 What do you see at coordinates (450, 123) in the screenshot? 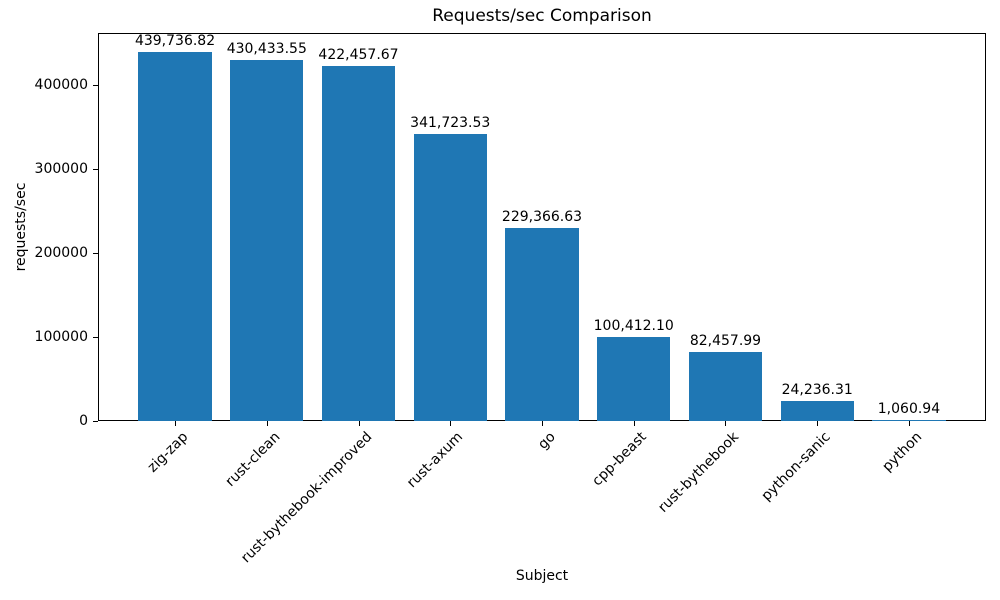
I see `bar-value-label: 341,723.53` at bounding box center [450, 123].